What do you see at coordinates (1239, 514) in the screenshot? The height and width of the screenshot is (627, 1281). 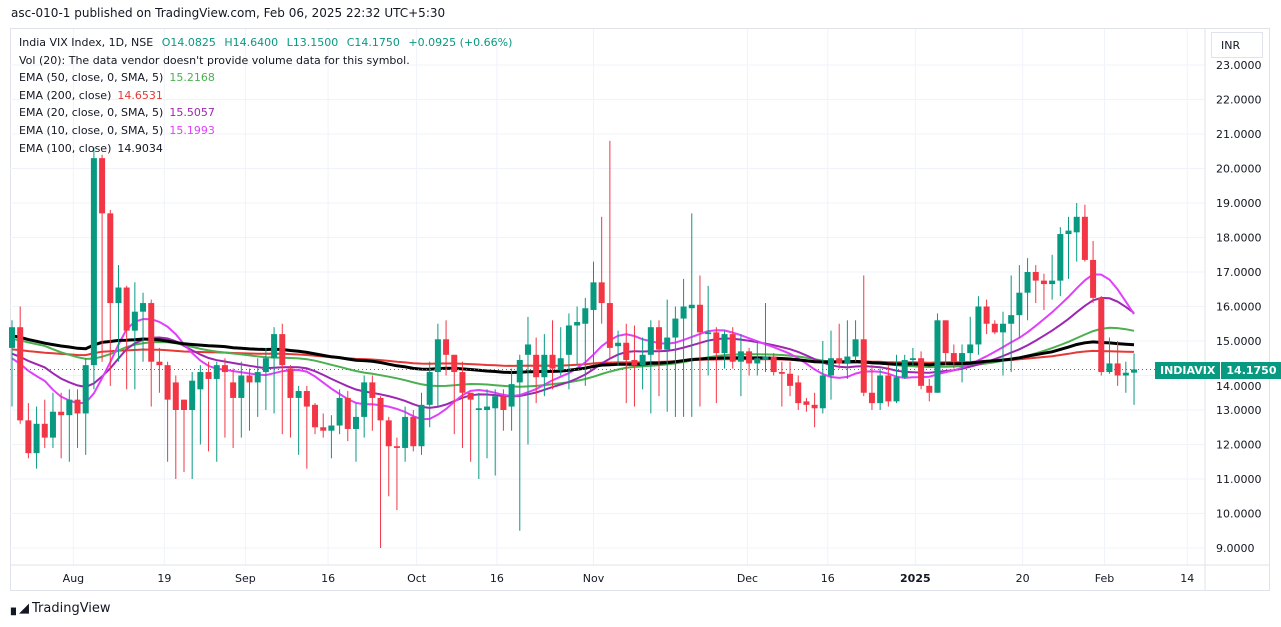 I see `y-tick-label: 10.0000` at bounding box center [1239, 514].